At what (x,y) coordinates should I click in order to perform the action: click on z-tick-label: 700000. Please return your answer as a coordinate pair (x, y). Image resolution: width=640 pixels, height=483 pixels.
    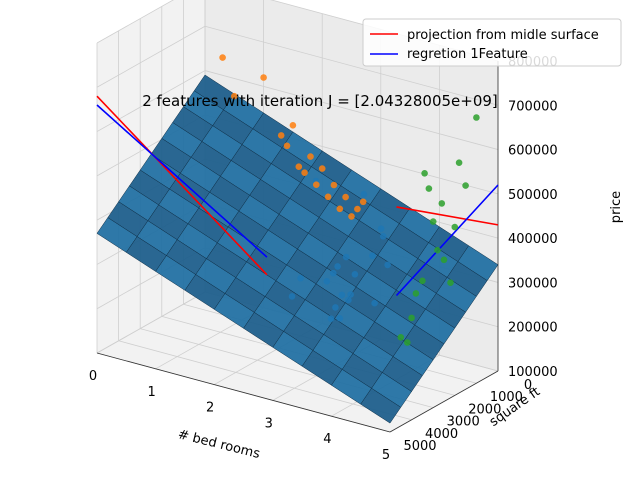
    Looking at the image, I should click on (533, 106).